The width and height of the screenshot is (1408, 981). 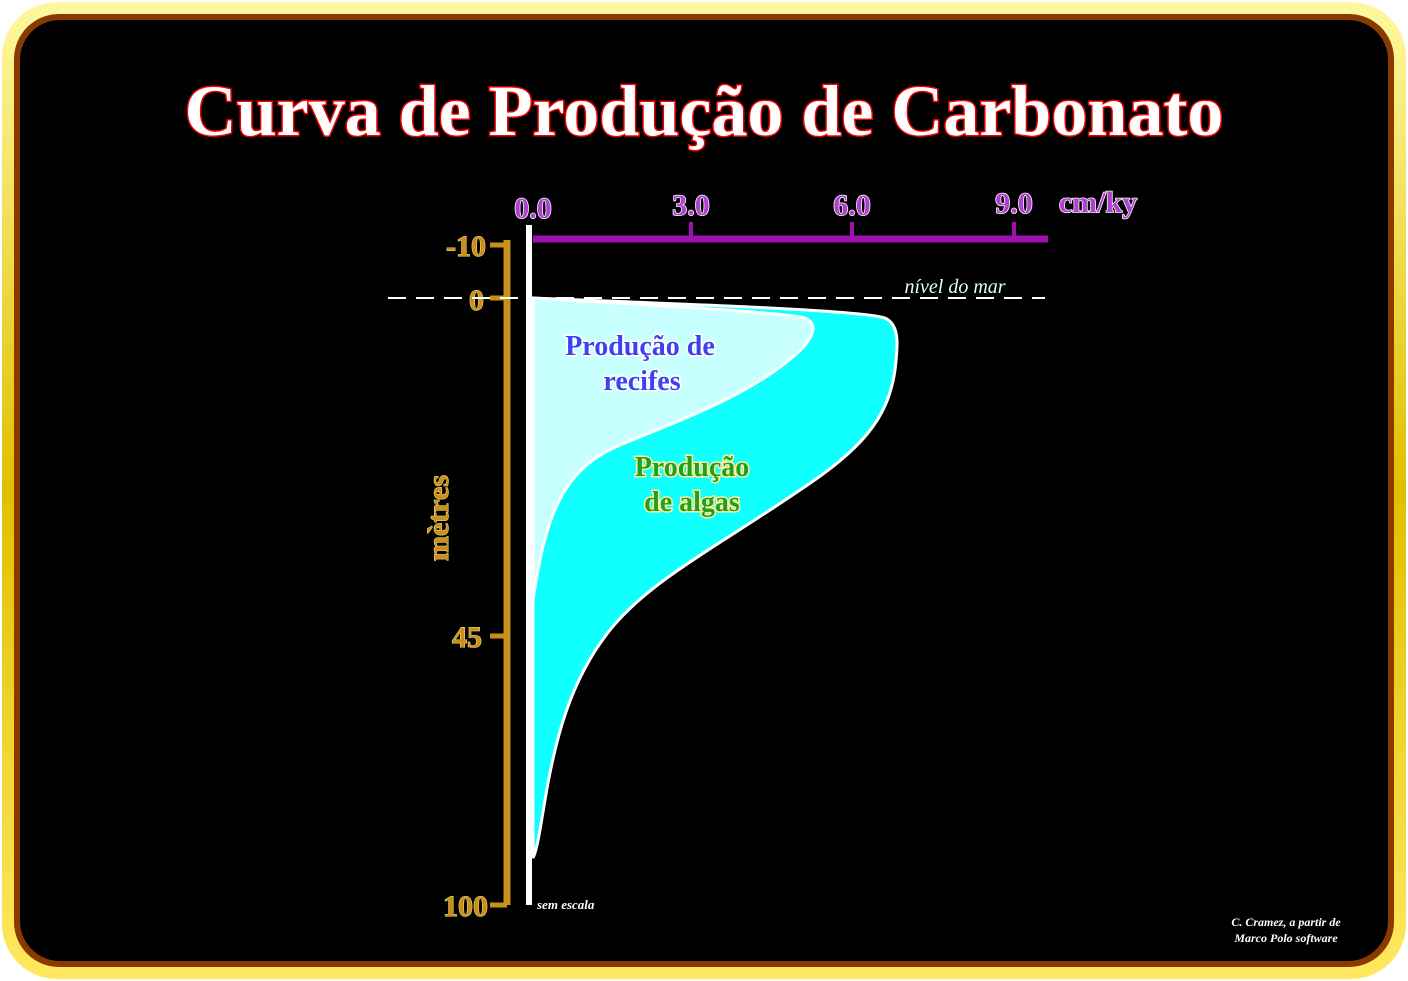 What do you see at coordinates (467, 637) in the screenshot?
I see `depth-tick-label: 45` at bounding box center [467, 637].